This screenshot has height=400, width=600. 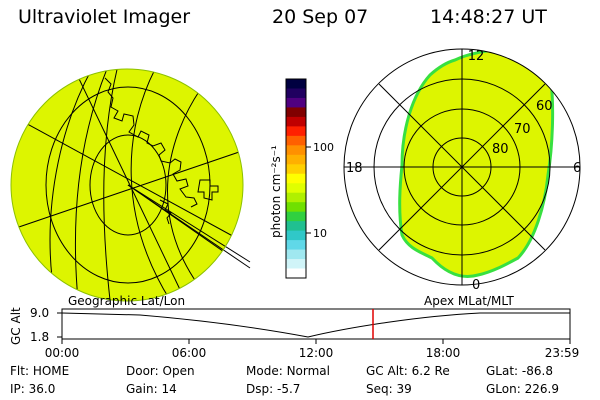 I want to click on colorbar-frame, so click(x=296, y=178).